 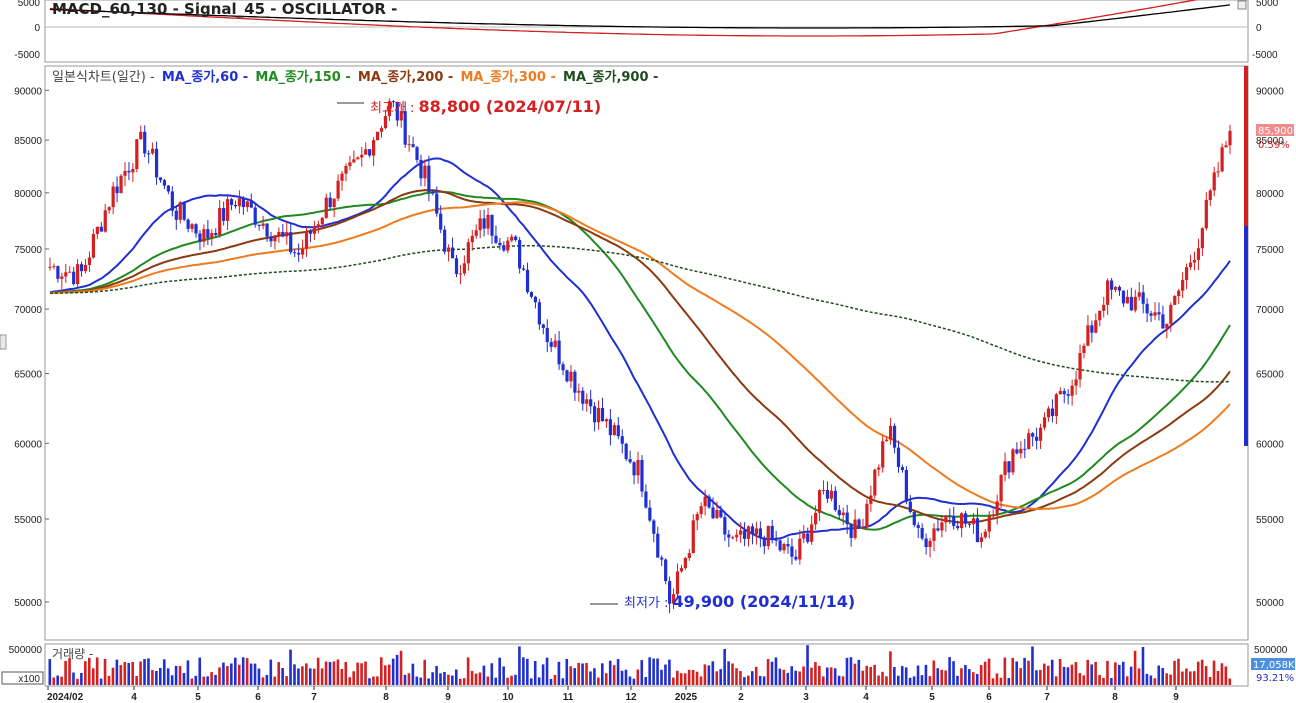 I want to click on left-scroll-handle, so click(x=3, y=342).